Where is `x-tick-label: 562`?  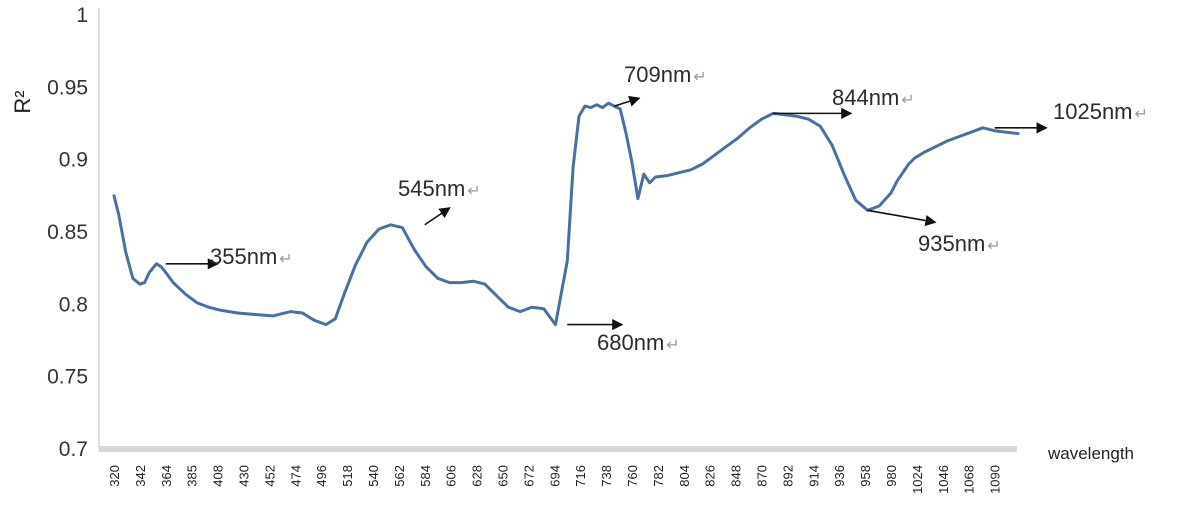 x-tick-label: 562 is located at coordinates (399, 476).